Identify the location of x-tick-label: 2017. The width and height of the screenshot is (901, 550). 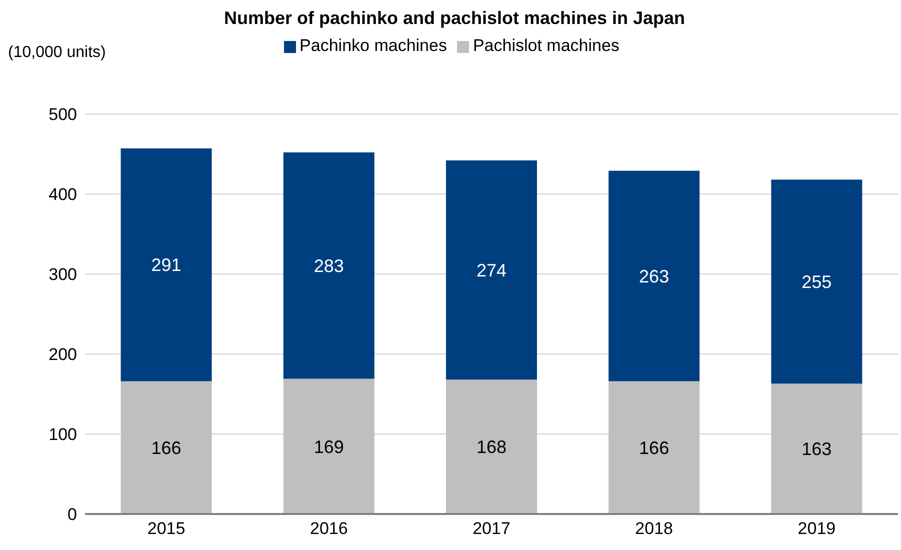
(491, 528).